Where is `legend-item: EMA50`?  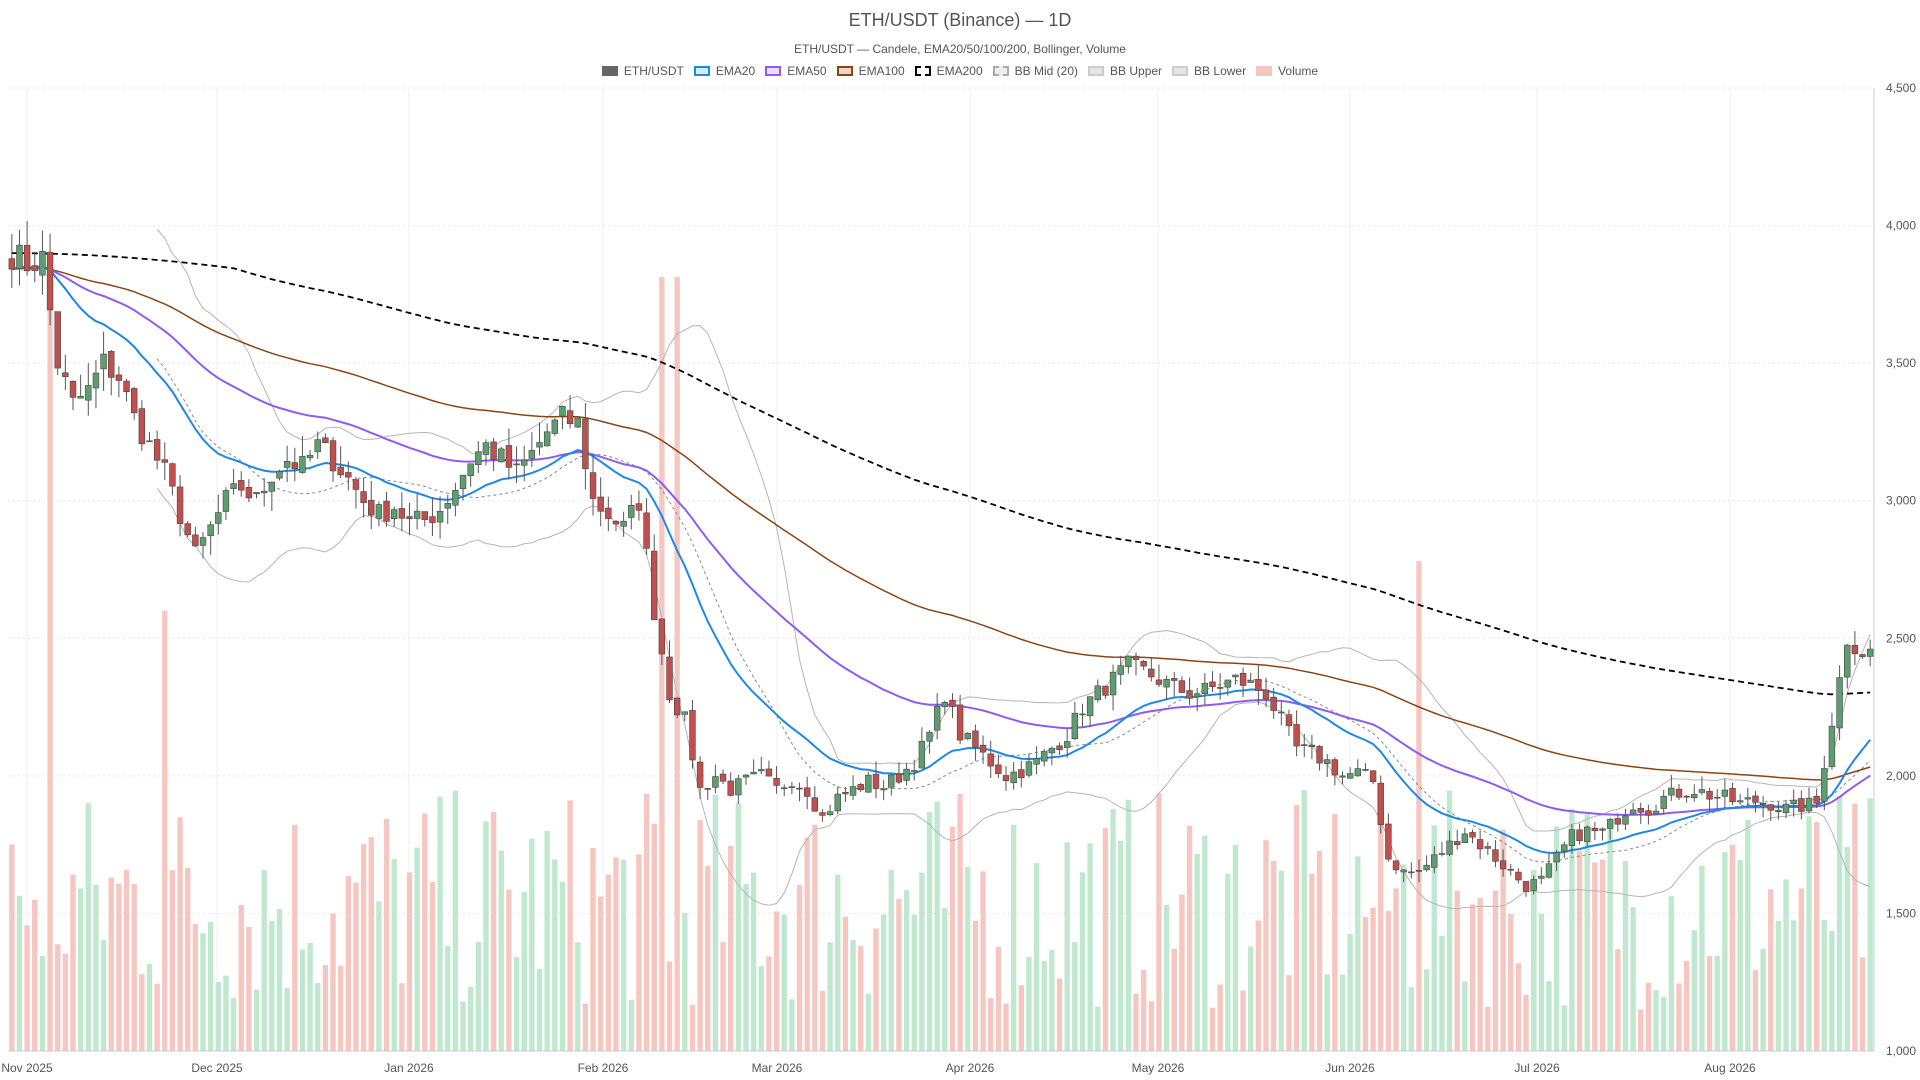
legend-item: EMA50 is located at coordinates (796, 71).